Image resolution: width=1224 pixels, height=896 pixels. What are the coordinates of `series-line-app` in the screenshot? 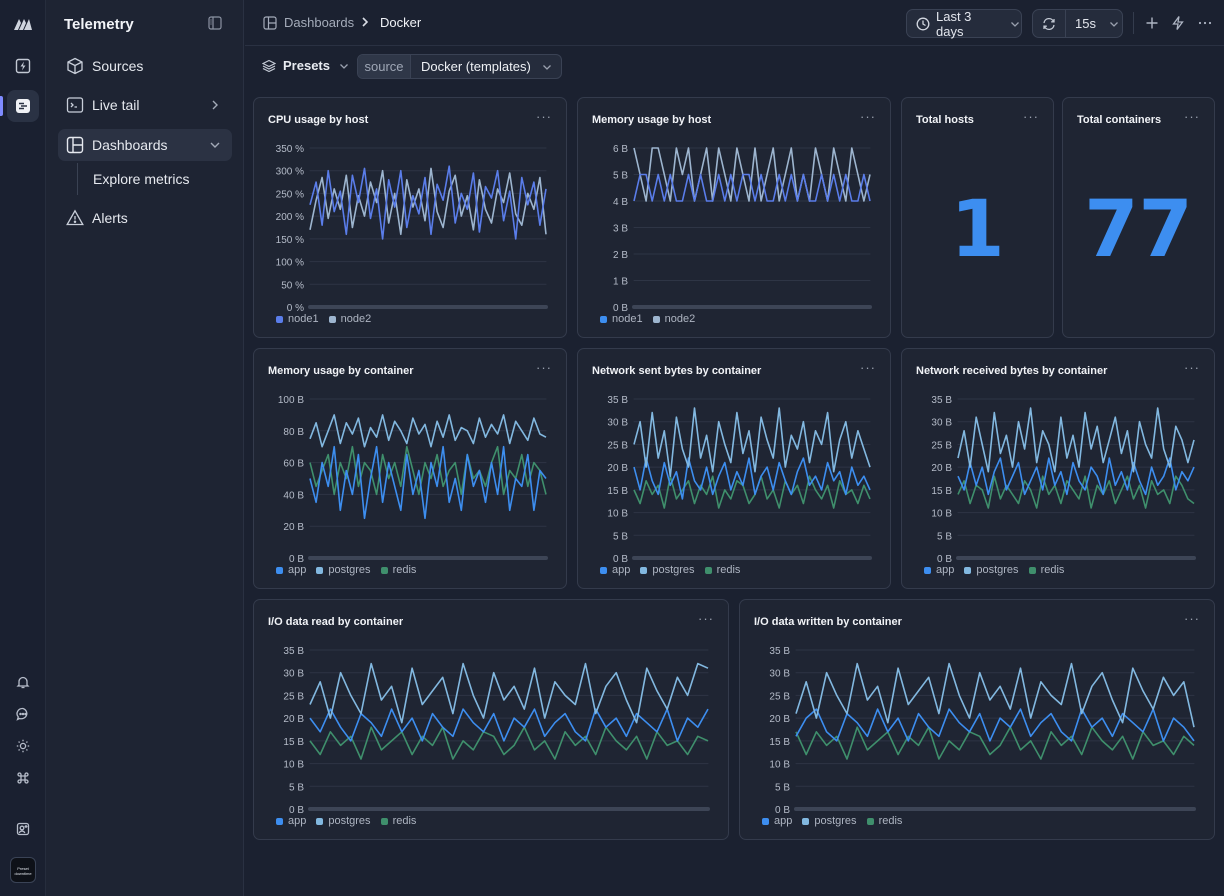 It's located at (752, 478).